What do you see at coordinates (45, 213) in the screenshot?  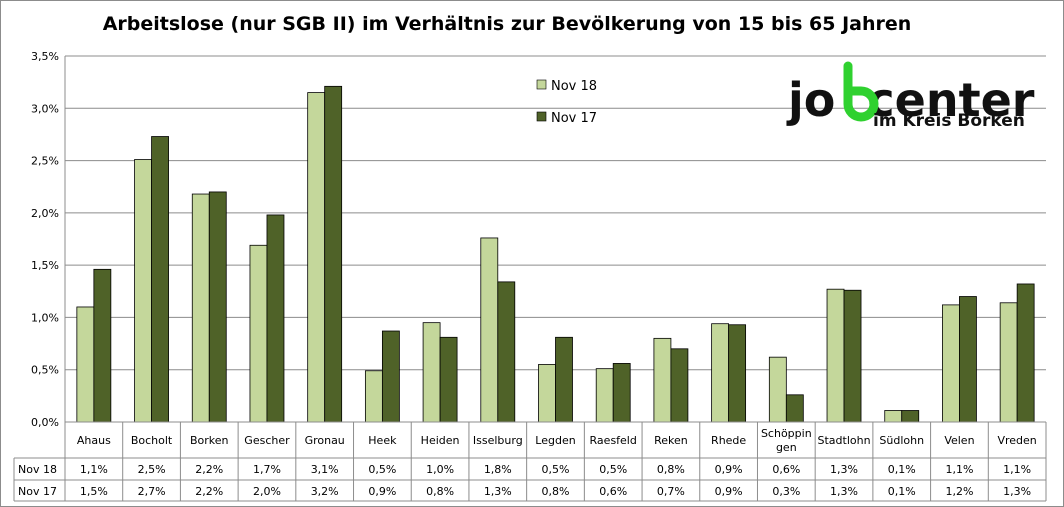 I see `y-tick-label: 2,0%` at bounding box center [45, 213].